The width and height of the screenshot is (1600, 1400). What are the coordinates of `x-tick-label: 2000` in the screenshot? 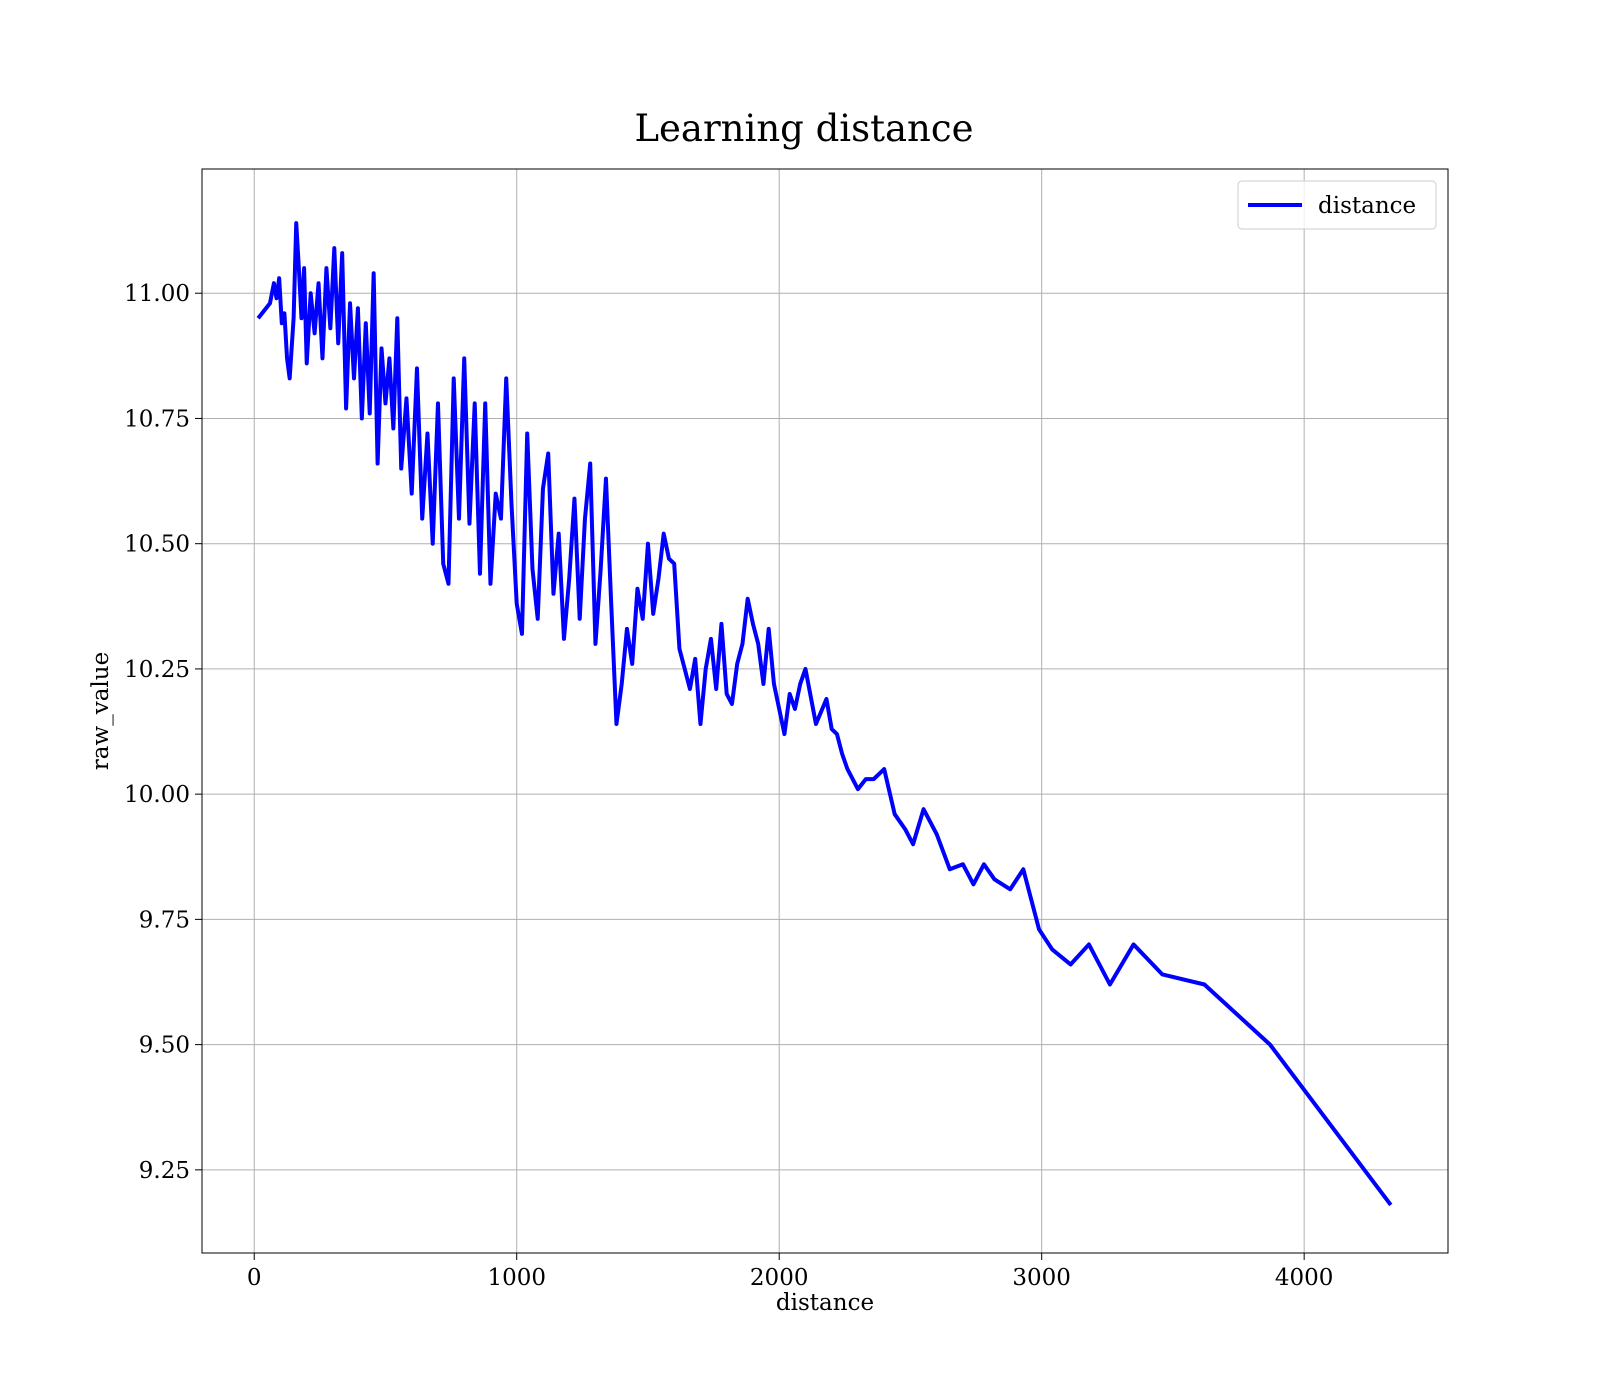 It's located at (779, 1278).